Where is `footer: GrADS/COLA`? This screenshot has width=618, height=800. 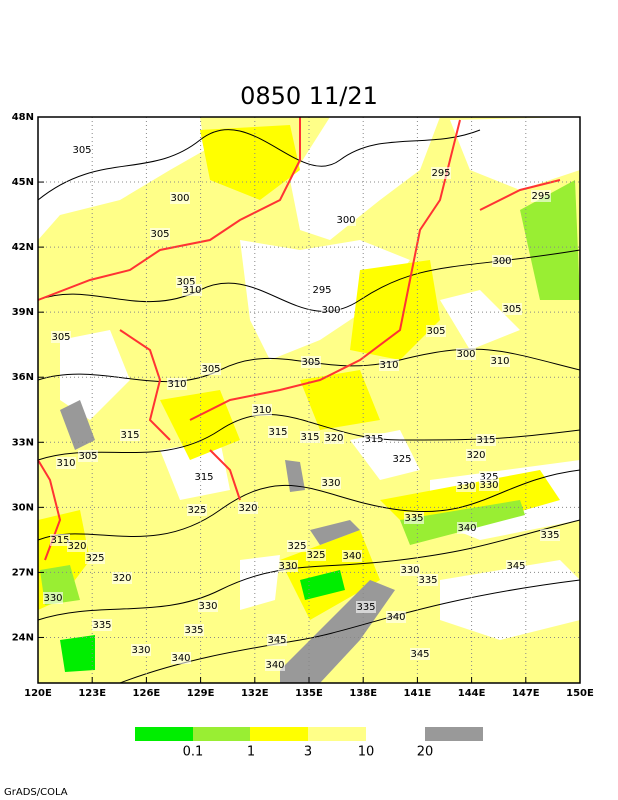
footer: GrADS/COLA is located at coordinates (36, 792).